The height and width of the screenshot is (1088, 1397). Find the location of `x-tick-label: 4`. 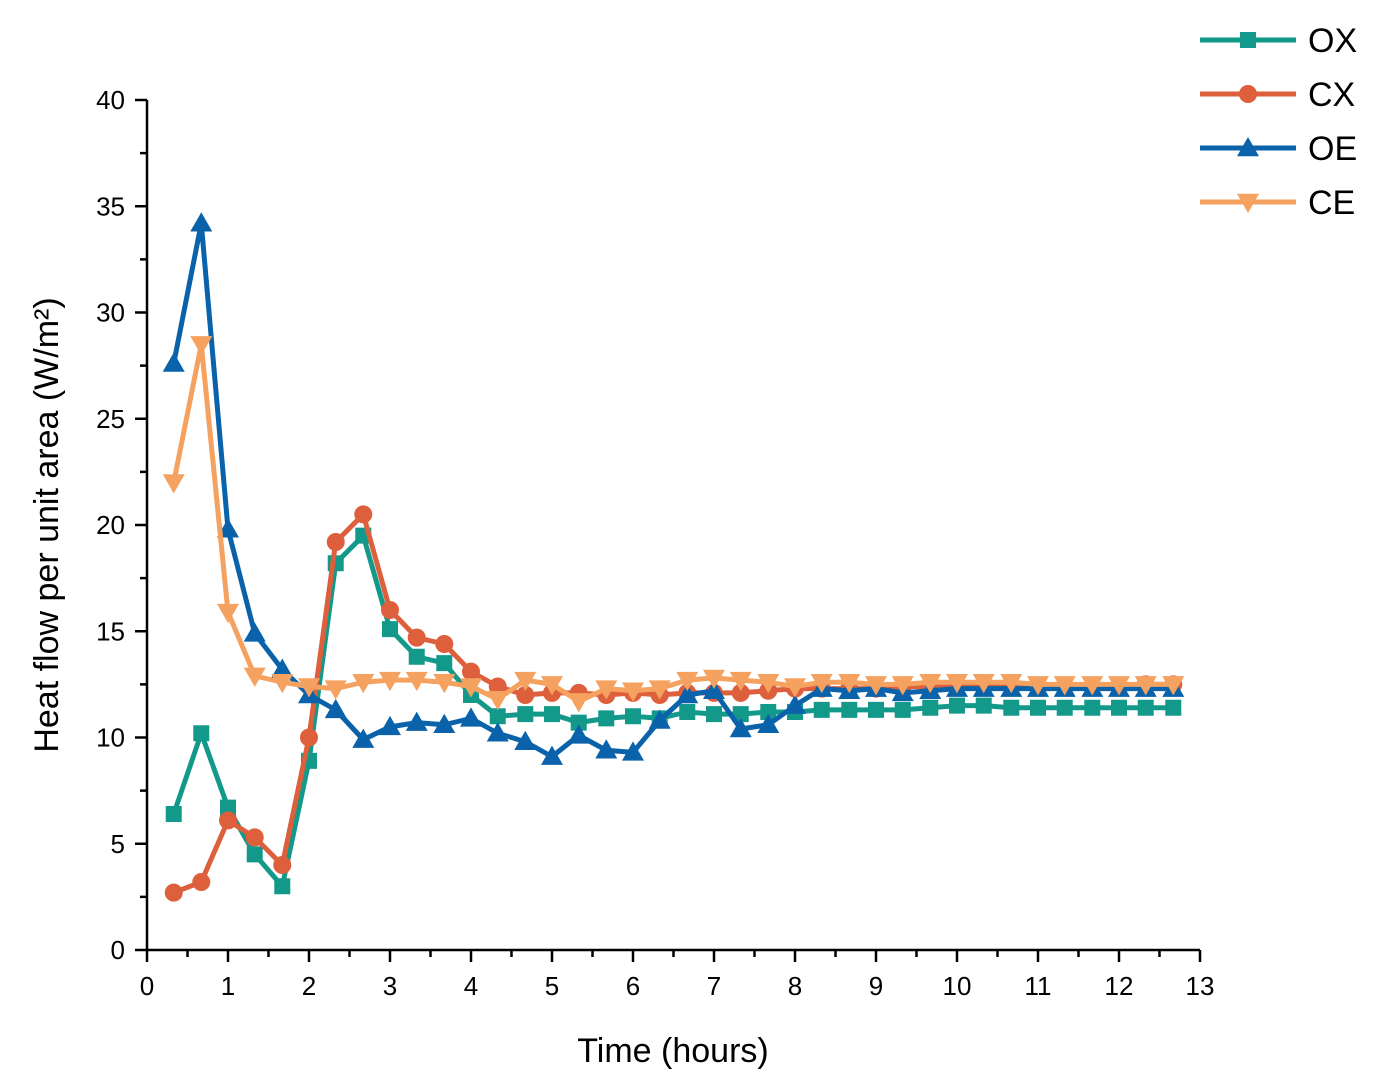

x-tick-label: 4 is located at coordinates (471, 986).